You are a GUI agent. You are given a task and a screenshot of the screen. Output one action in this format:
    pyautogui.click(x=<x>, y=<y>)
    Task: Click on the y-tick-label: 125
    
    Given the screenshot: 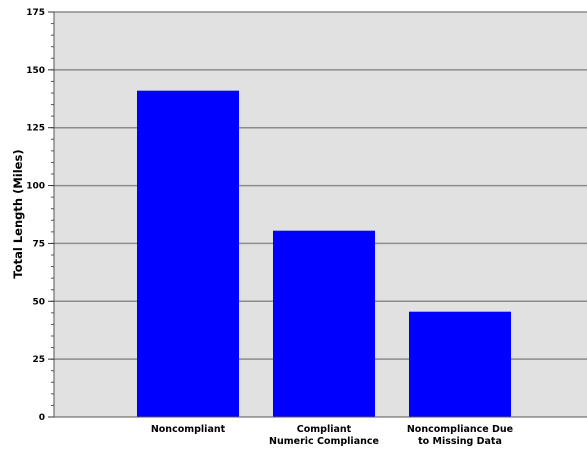 What is the action you would take?
    pyautogui.click(x=35, y=129)
    